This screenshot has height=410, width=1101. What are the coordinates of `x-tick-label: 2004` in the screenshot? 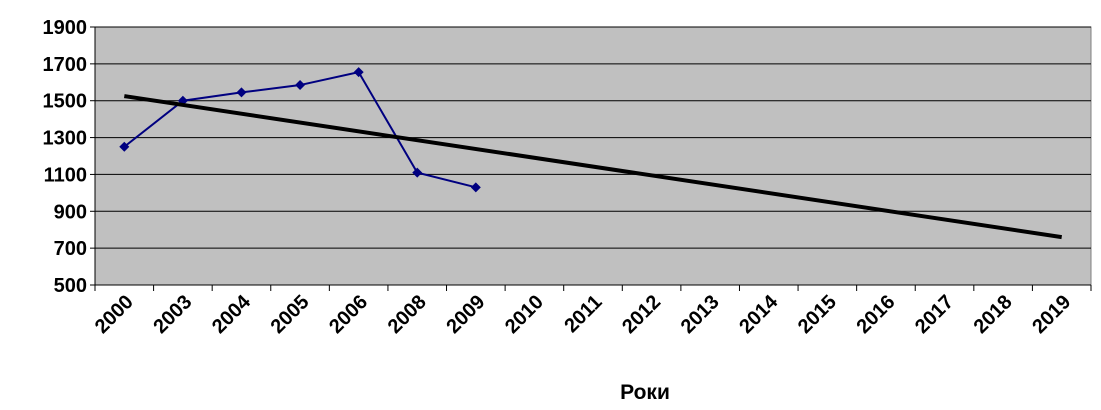 It's located at (232, 314).